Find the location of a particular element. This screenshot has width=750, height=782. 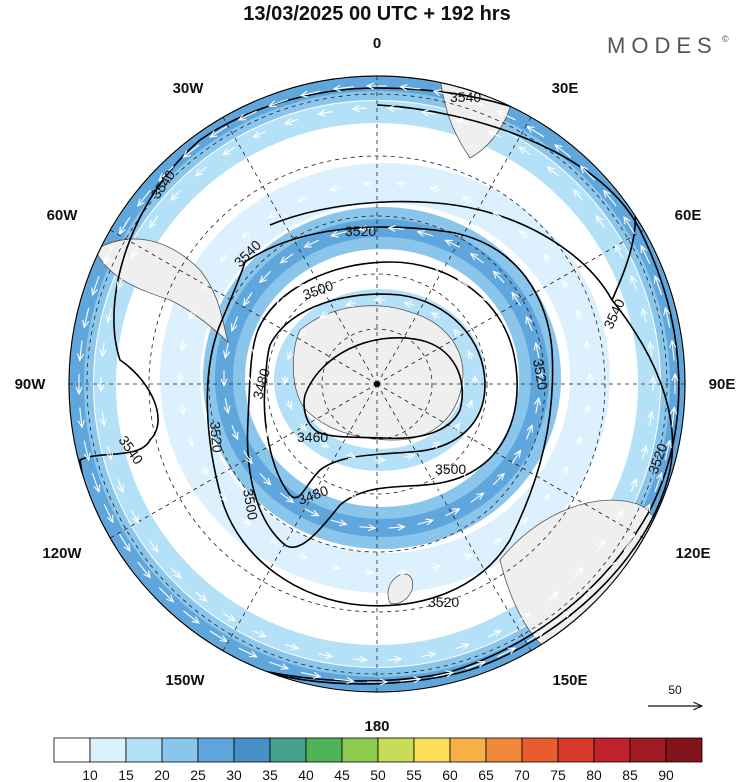

logo-text: MODES is located at coordinates (662, 45).